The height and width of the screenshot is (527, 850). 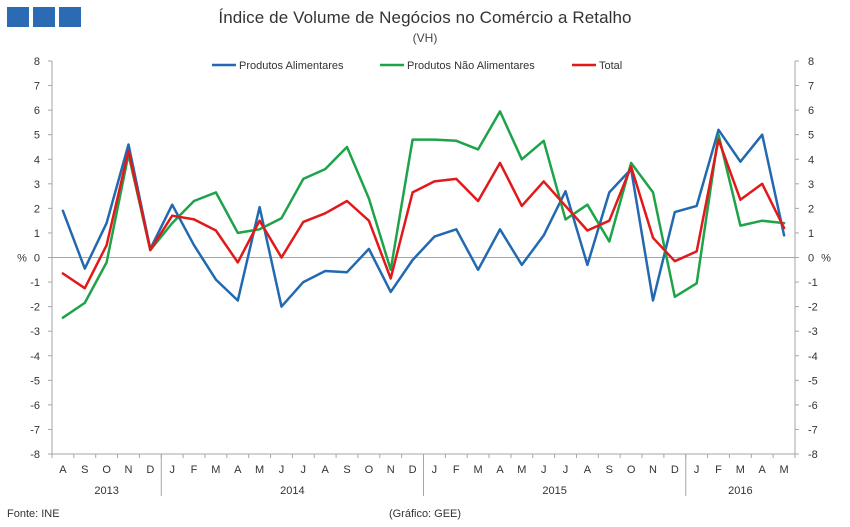 I want to click on y-tick-label-left: 3, so click(x=37, y=185).